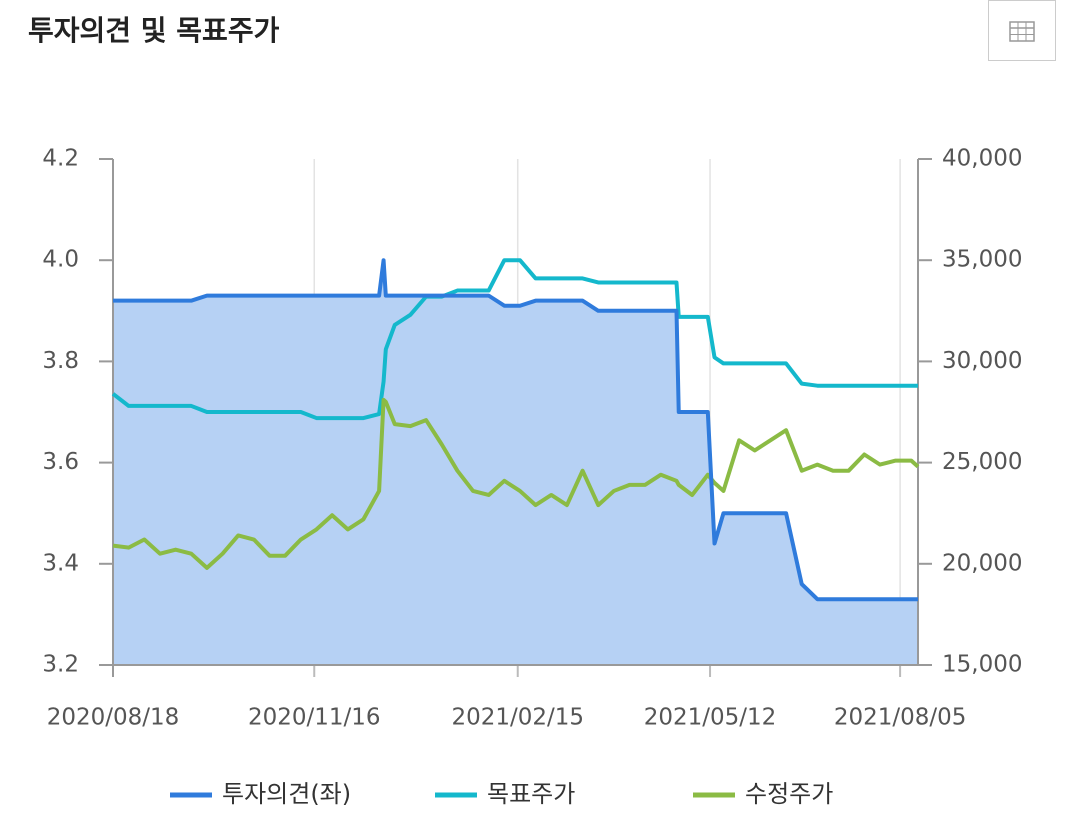  Describe the element at coordinates (60, 159) in the screenshot. I see `y-tick-label: 4.2` at that location.